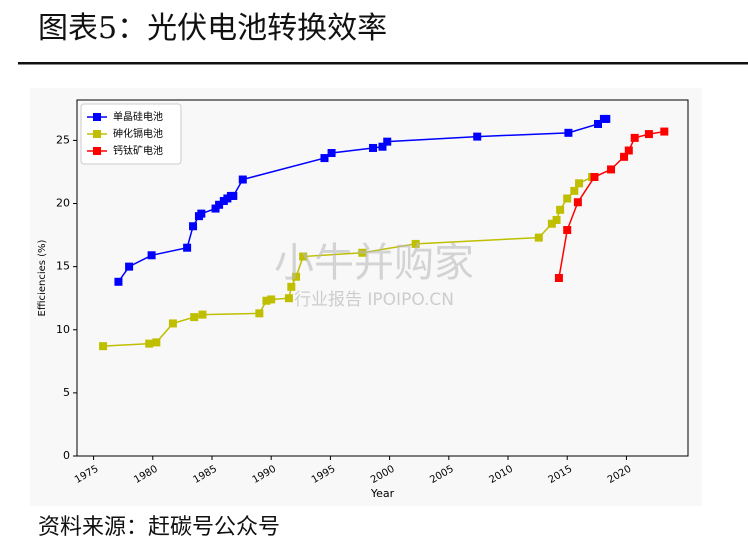 The image size is (748, 550). I want to click on legend-box, so click(131, 134).